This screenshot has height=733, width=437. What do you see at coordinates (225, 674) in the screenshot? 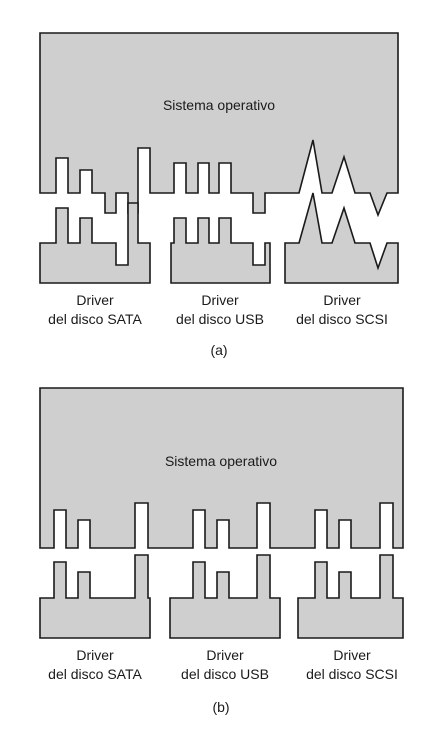
I see `usb-driver-label-b-line2: del disco USB` at bounding box center [225, 674].